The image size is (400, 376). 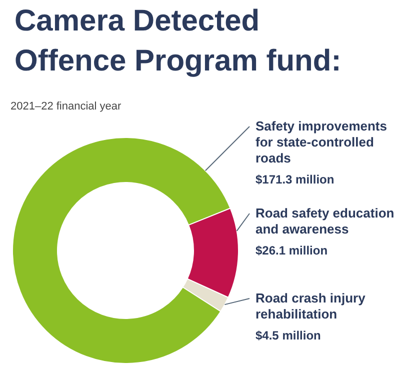 What do you see at coordinates (66, 106) in the screenshot?
I see `chart-subtitle: 2021–22 financial year` at bounding box center [66, 106].